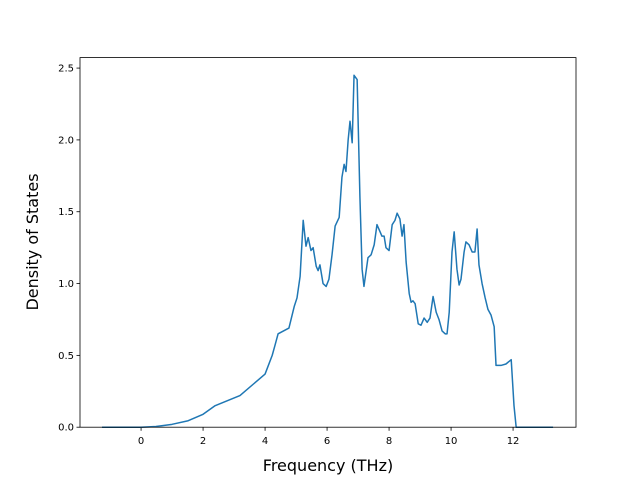 This screenshot has height=480, width=640. I want to click on x-tick-label: 10, so click(451, 441).